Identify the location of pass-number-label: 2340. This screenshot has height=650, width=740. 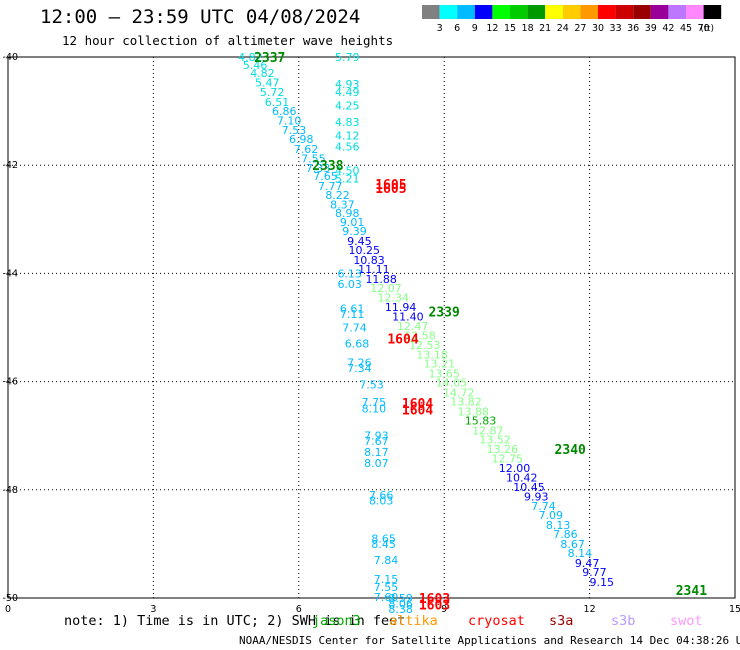
(570, 450).